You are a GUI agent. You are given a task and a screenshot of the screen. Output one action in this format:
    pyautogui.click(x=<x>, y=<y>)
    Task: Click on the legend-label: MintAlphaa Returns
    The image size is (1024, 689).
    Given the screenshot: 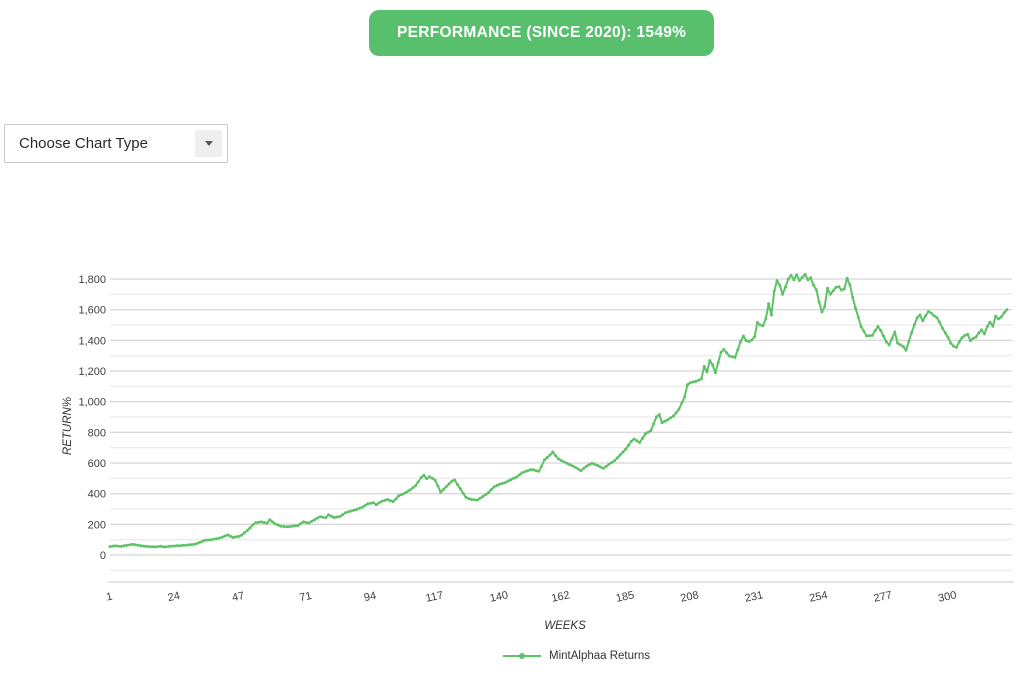 What is the action you would take?
    pyautogui.click(x=599, y=656)
    